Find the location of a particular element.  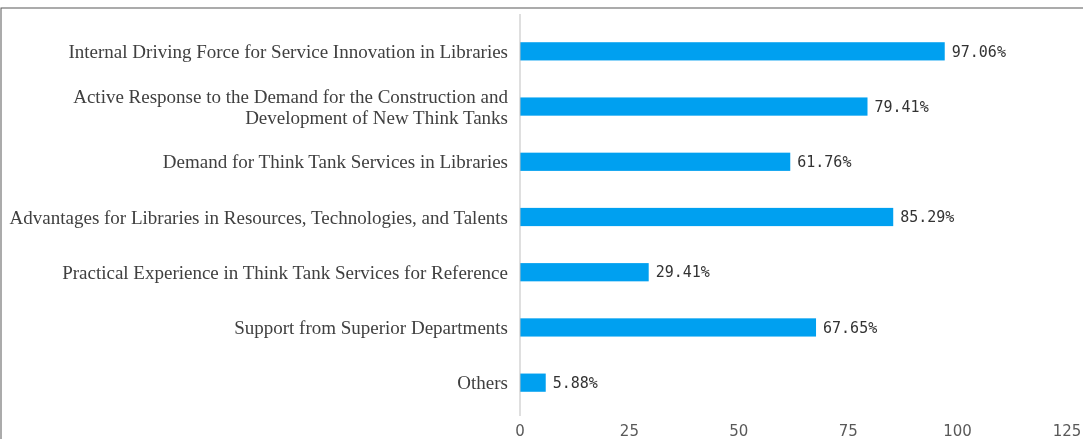

data-label: 67.65% is located at coordinates (850, 327).